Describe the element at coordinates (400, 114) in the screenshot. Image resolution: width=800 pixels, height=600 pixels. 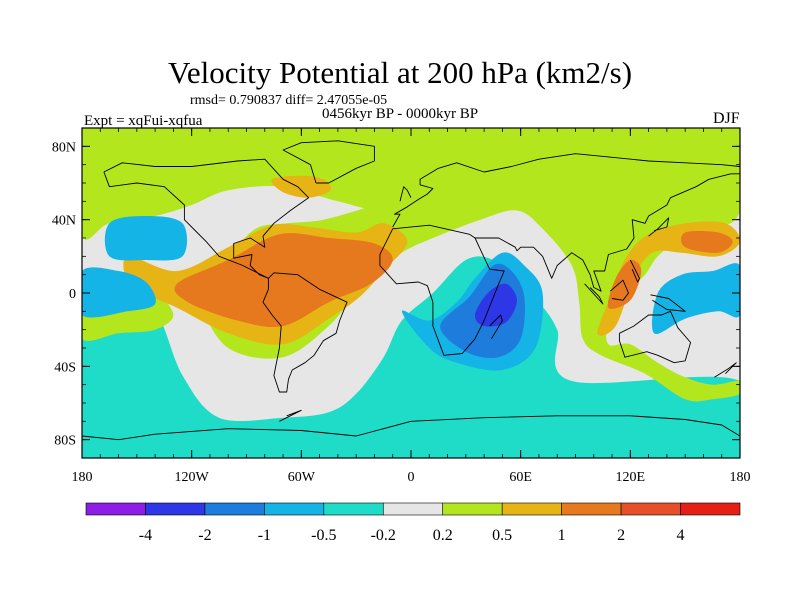
I see `period-label: 0456kyr BP - 0000kyr BP` at that location.